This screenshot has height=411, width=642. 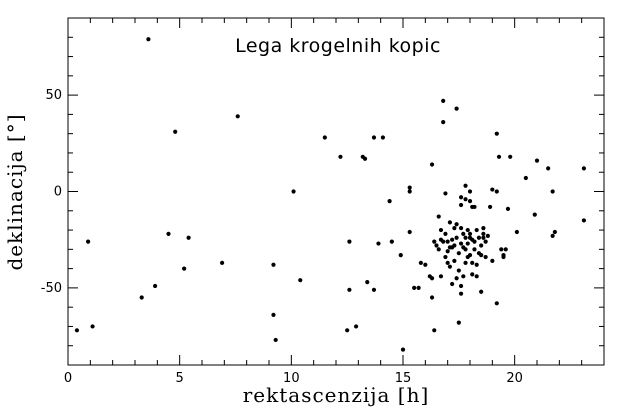 I want to click on x-tick-label: 10, so click(x=291, y=378).